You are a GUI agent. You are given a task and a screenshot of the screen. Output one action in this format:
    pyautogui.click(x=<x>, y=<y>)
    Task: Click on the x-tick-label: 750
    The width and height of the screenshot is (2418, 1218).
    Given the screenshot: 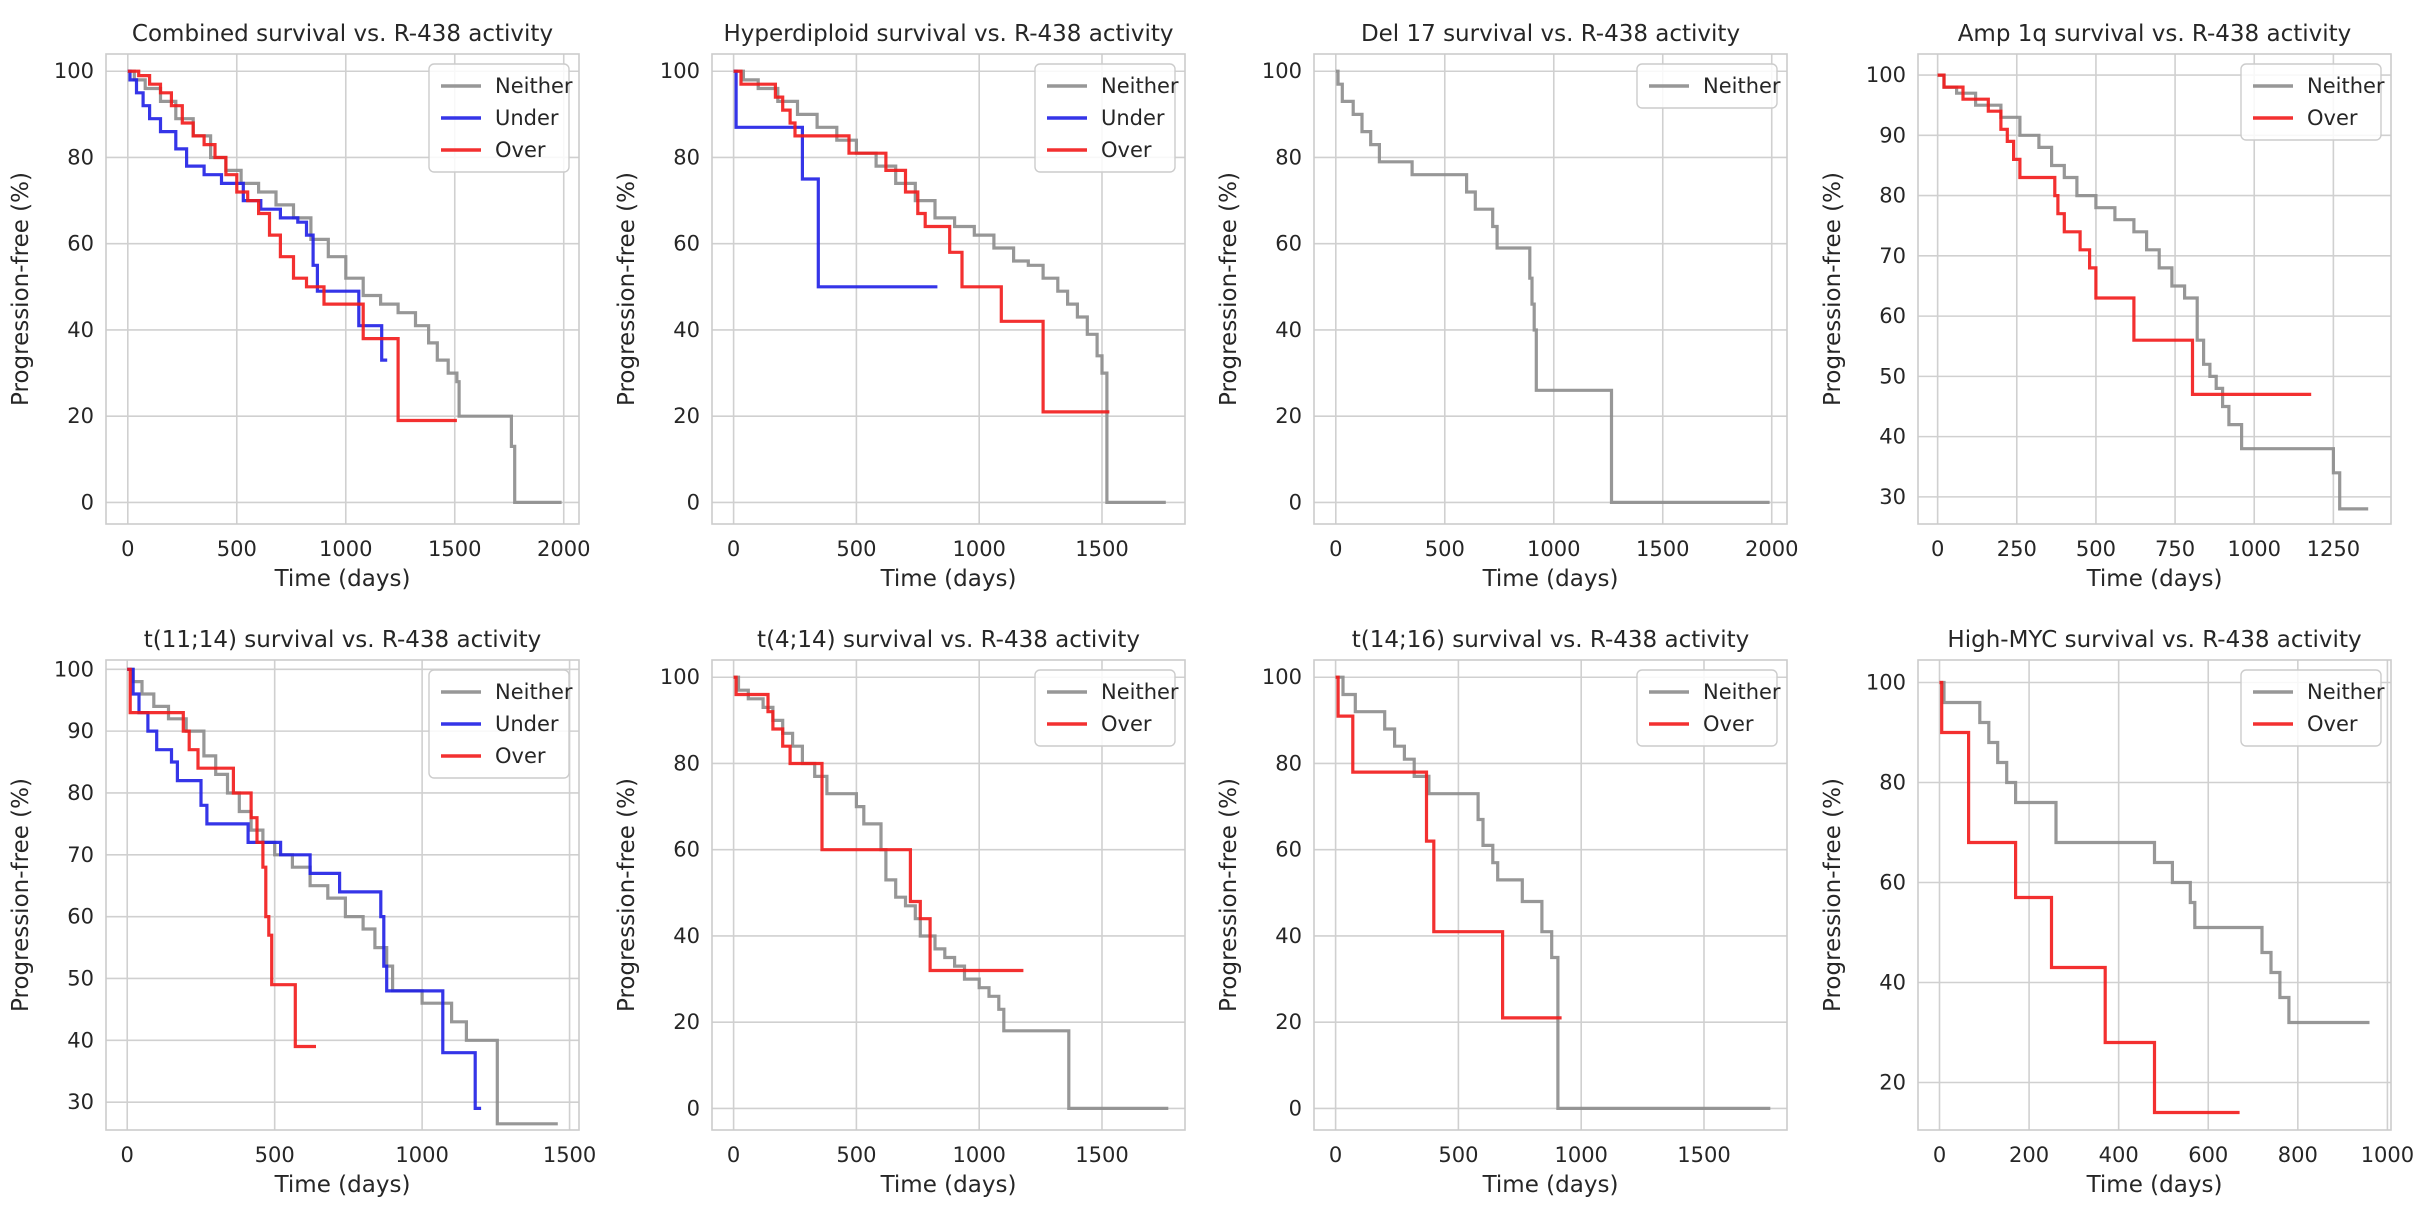 What is the action you would take?
    pyautogui.click(x=2175, y=549)
    